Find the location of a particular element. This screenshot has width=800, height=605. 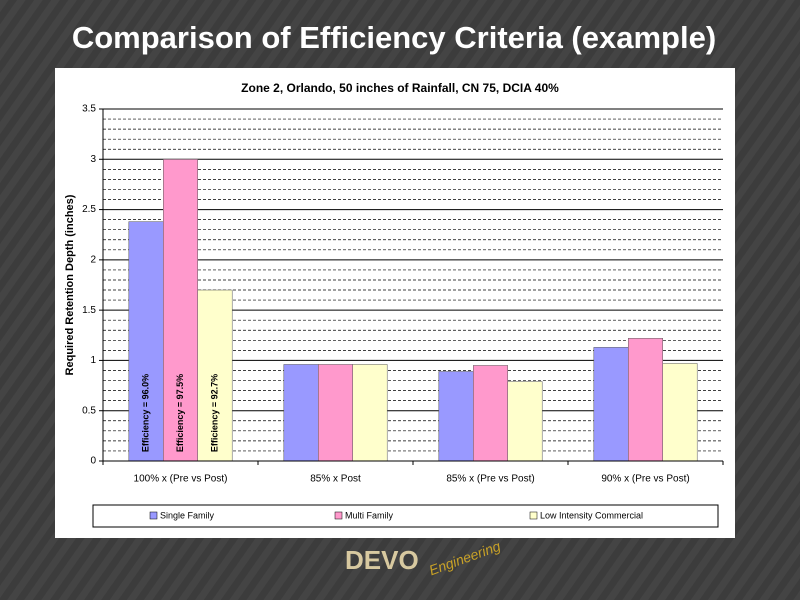

legend-label: Multi Family is located at coordinates (369, 515).